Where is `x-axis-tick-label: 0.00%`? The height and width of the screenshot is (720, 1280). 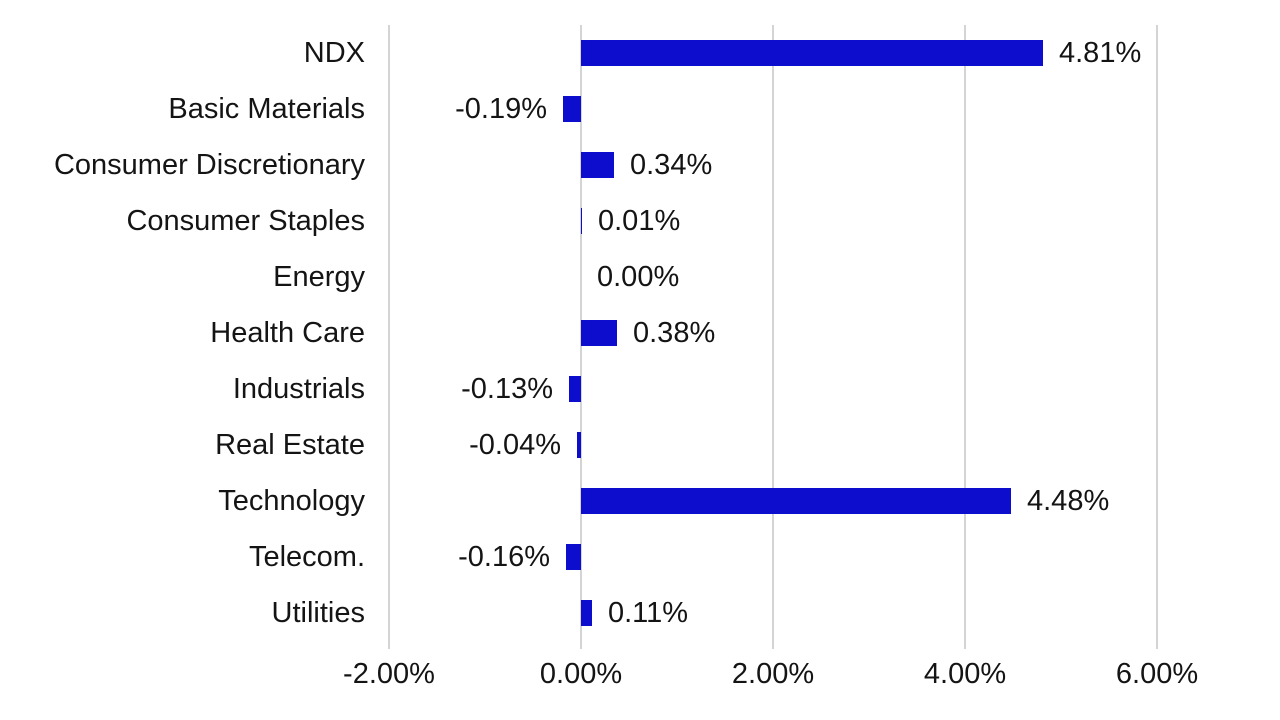 x-axis-tick-label: 0.00% is located at coordinates (581, 674).